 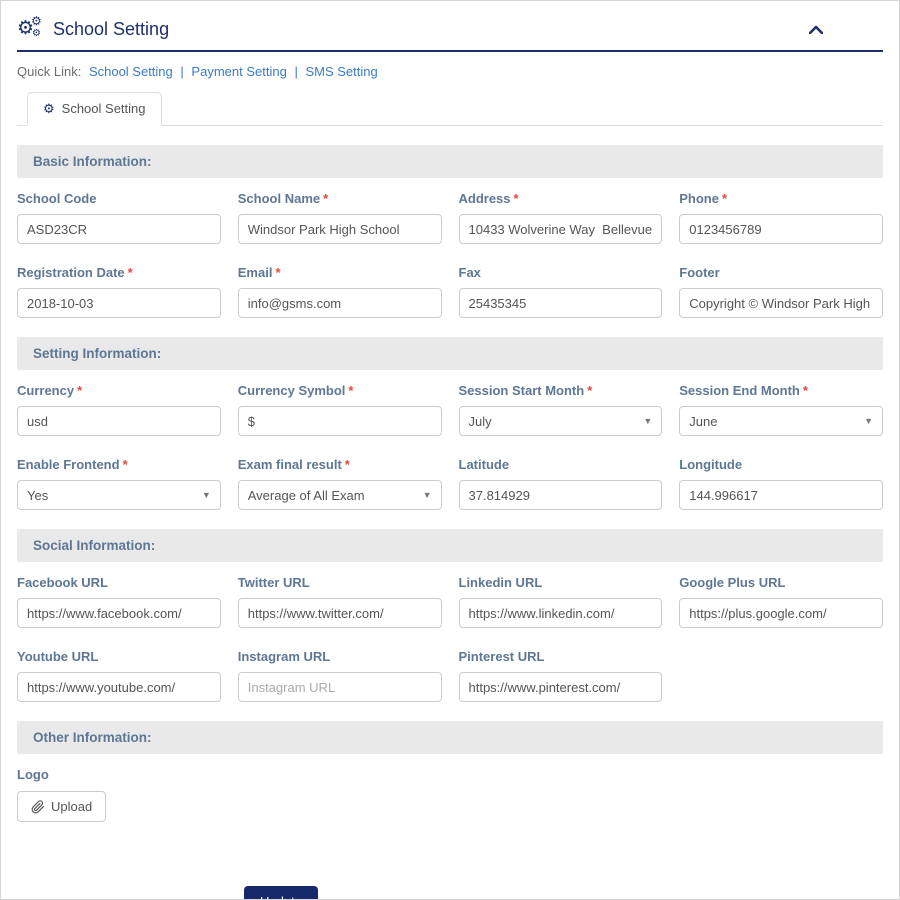 I want to click on exam-final-result-select: Average of All Exam ▼, so click(x=339, y=495).